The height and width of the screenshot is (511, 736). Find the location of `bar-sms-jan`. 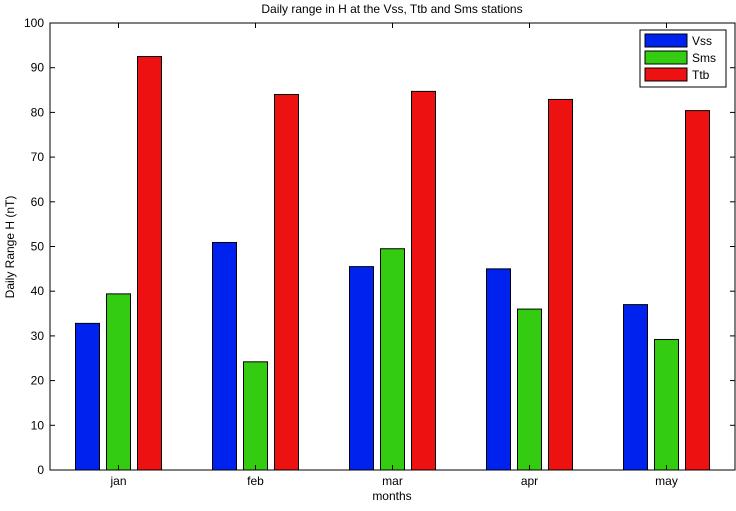

bar-sms-jan is located at coordinates (118, 382).